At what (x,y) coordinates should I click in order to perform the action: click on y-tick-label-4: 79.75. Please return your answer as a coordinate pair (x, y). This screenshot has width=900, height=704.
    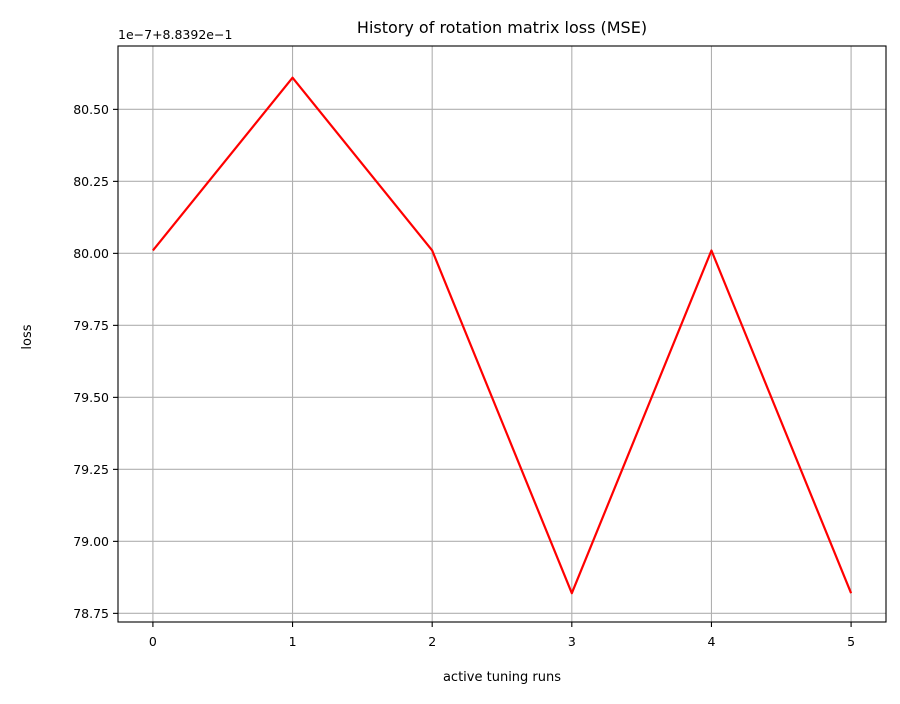
    Looking at the image, I should click on (91, 325).